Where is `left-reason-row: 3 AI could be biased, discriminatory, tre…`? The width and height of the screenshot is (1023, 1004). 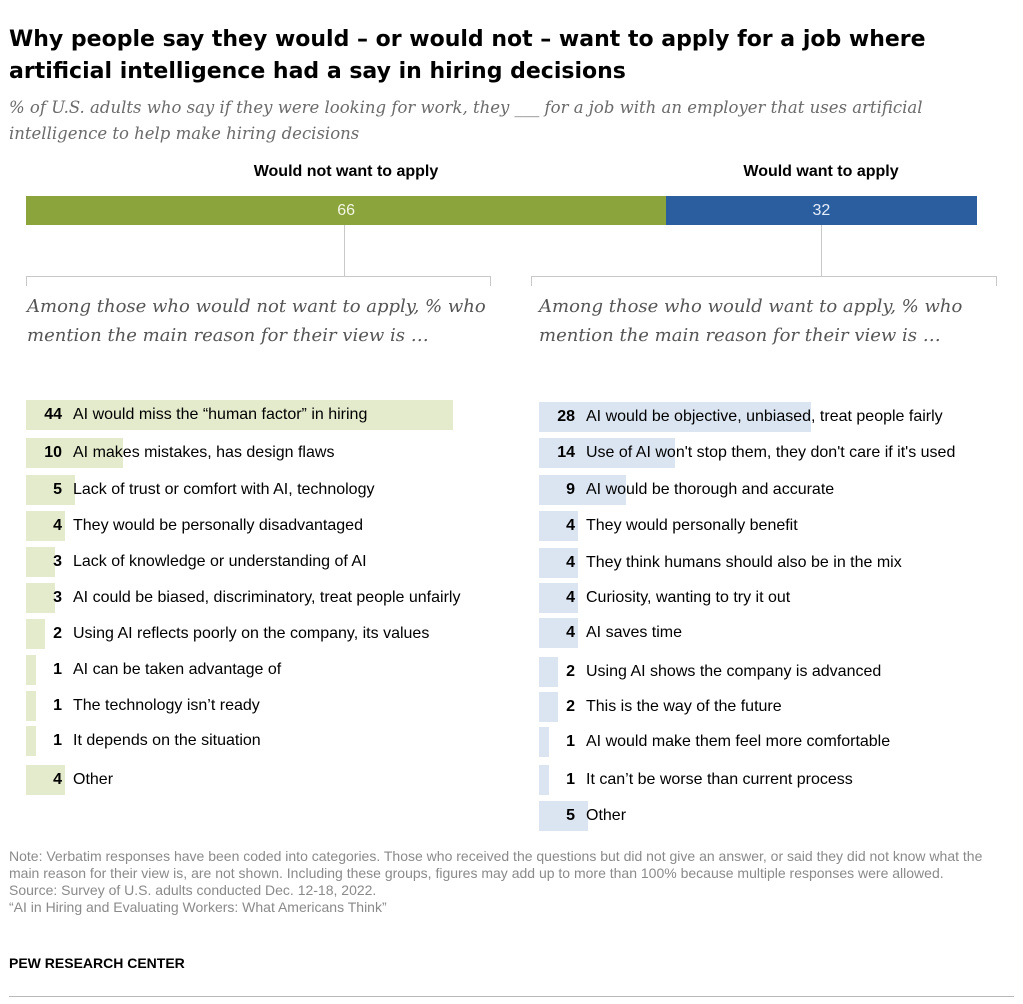 left-reason-row: 3 AI could be biased, discriminatory, tre… is located at coordinates (266, 598).